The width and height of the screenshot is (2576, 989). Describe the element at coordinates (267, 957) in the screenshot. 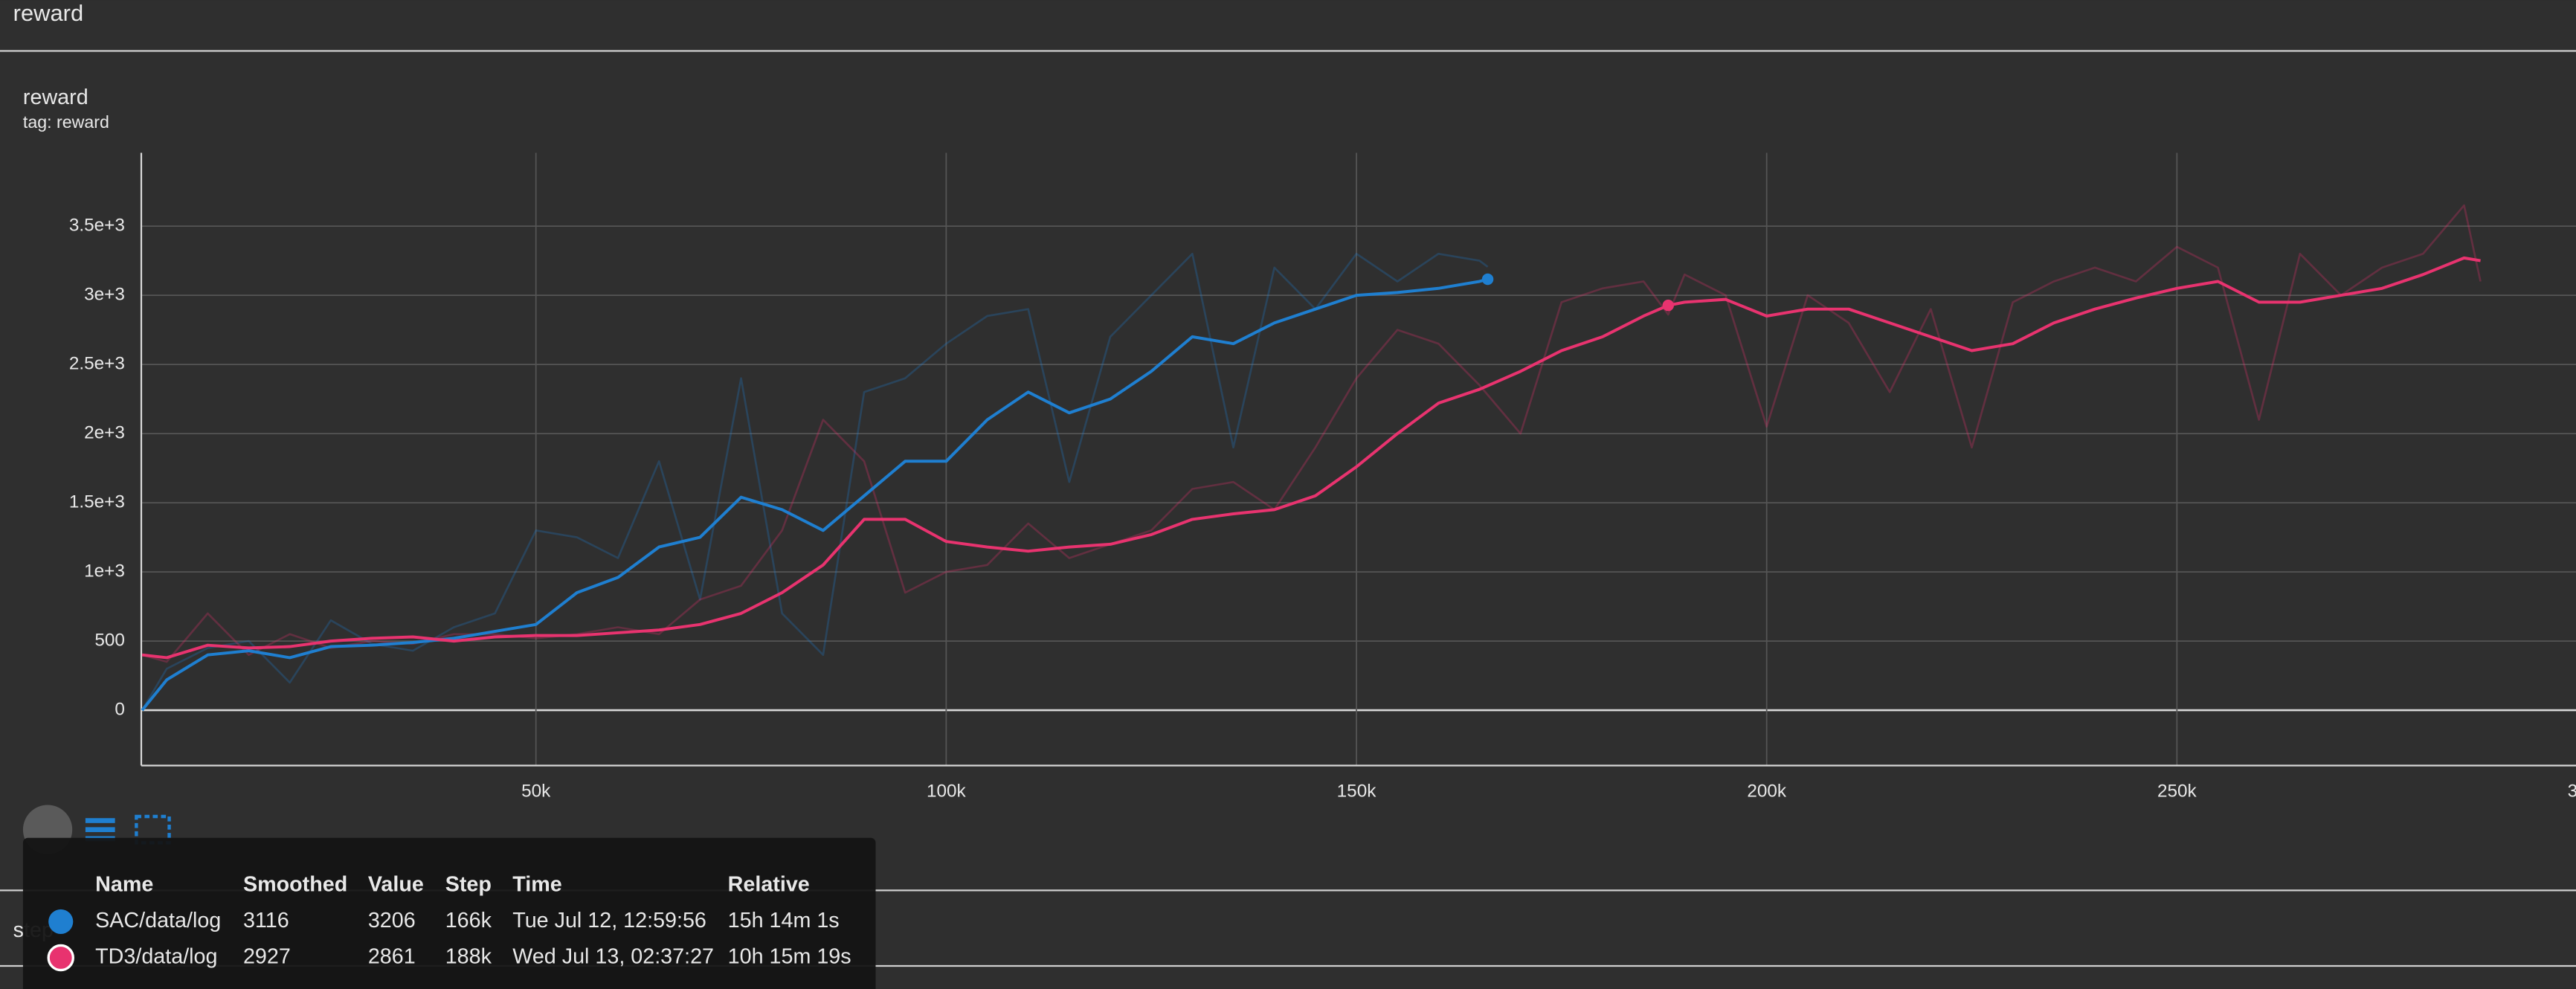

I see `tooltip-cell: 2927` at that location.